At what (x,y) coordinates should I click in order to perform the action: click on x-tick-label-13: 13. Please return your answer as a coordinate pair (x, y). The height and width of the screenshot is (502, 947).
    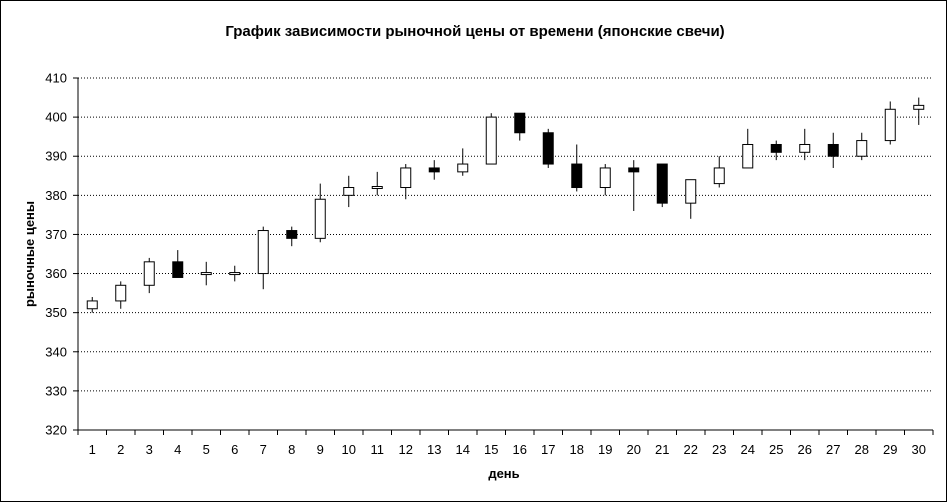
    Looking at the image, I should click on (434, 449).